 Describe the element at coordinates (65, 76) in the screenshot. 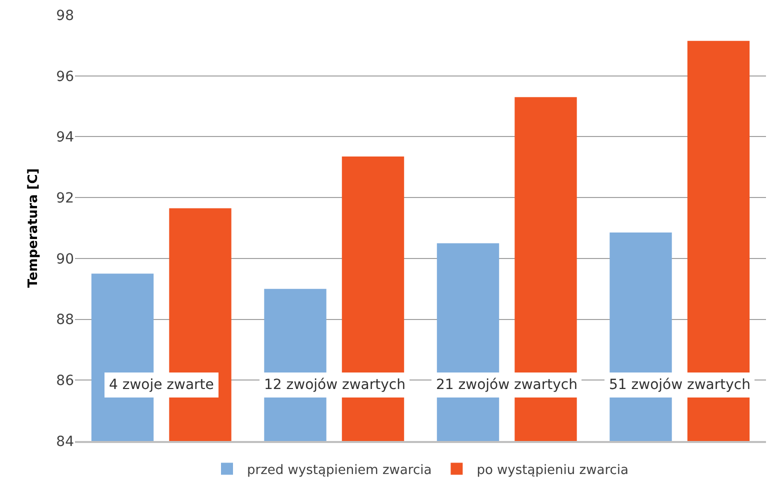

I see `y-tick-label: 96` at that location.